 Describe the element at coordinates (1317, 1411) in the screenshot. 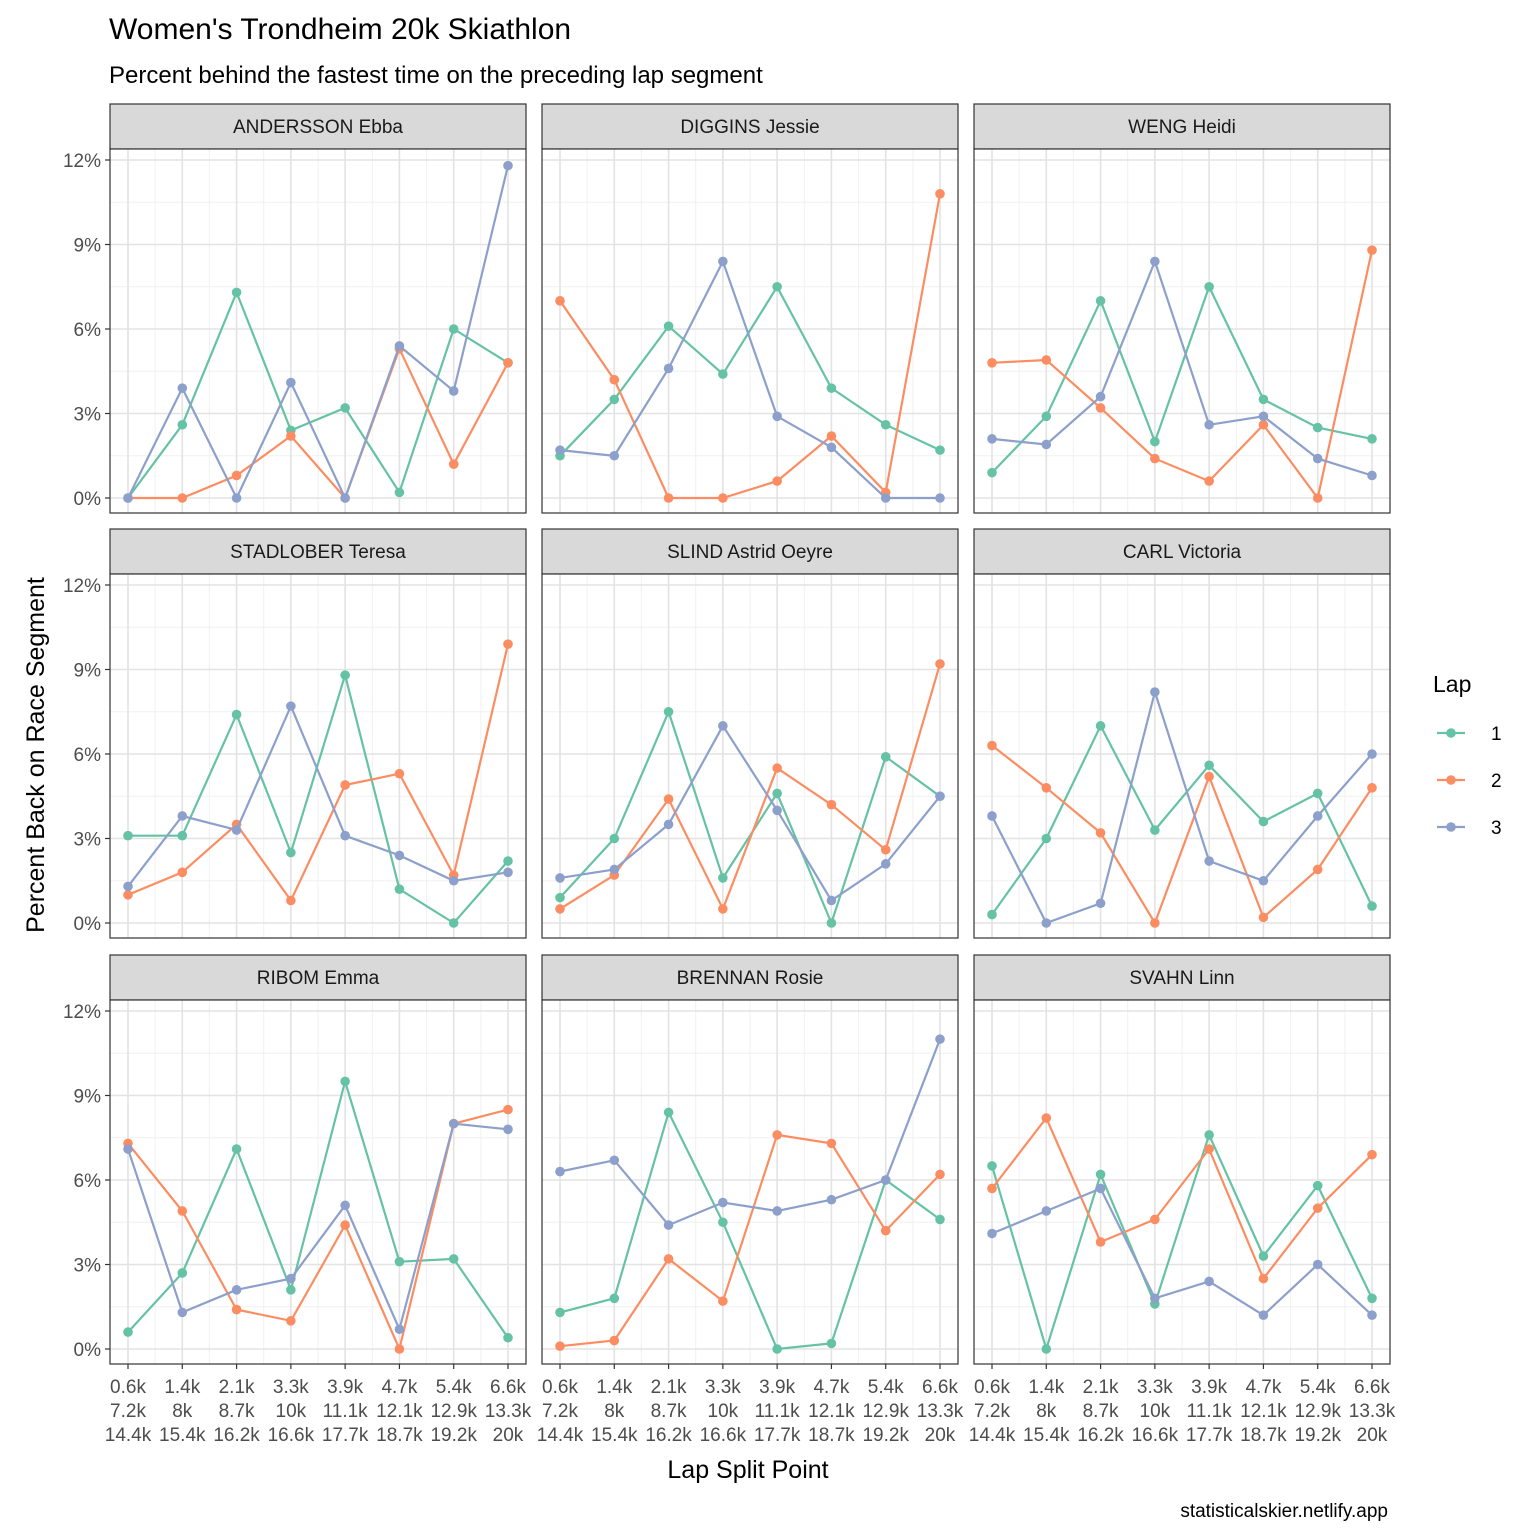

I see `x-tick-label: 5.4k 12.9k 19.2k` at that location.